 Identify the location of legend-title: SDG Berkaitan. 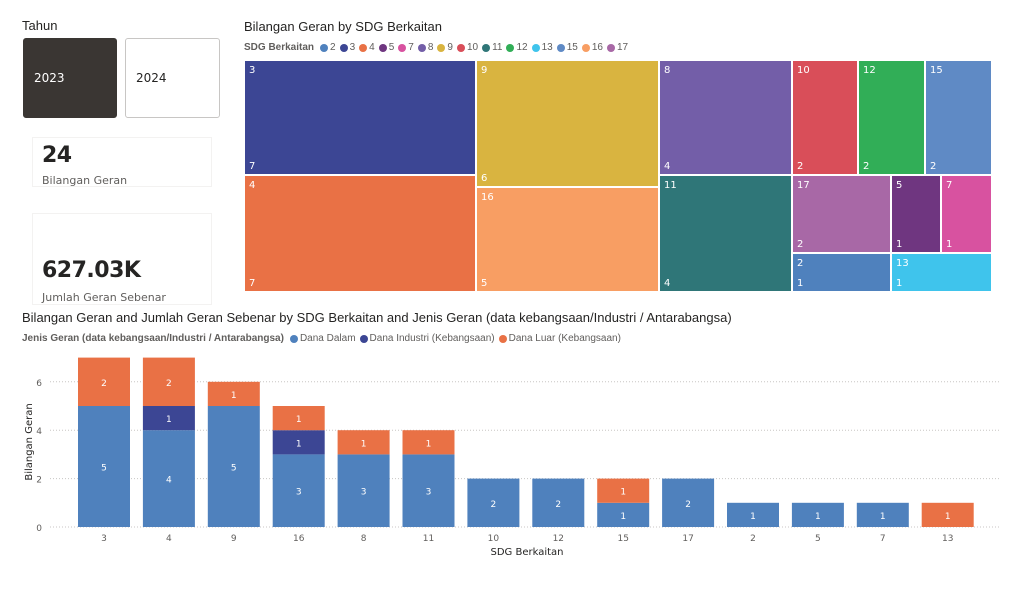
(279, 47).